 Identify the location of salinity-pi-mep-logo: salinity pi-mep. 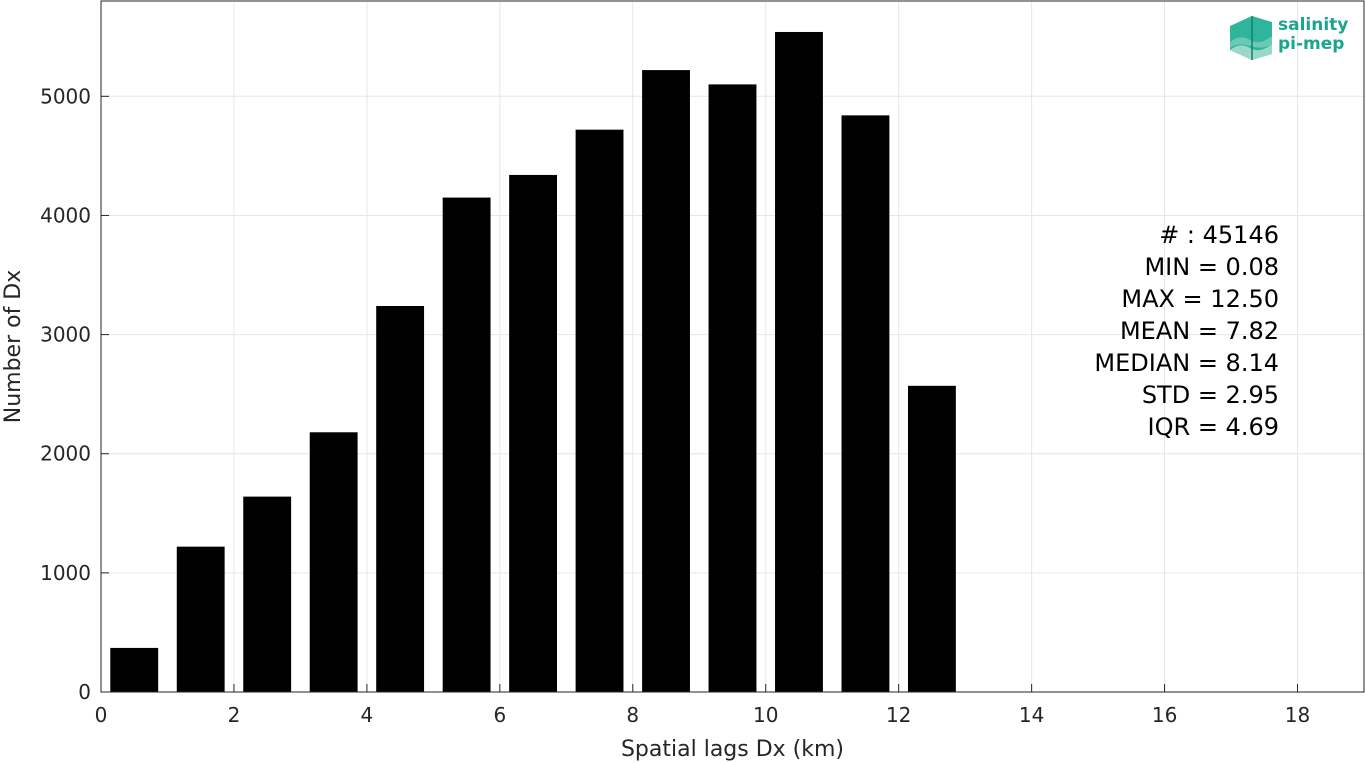
(1291, 39).